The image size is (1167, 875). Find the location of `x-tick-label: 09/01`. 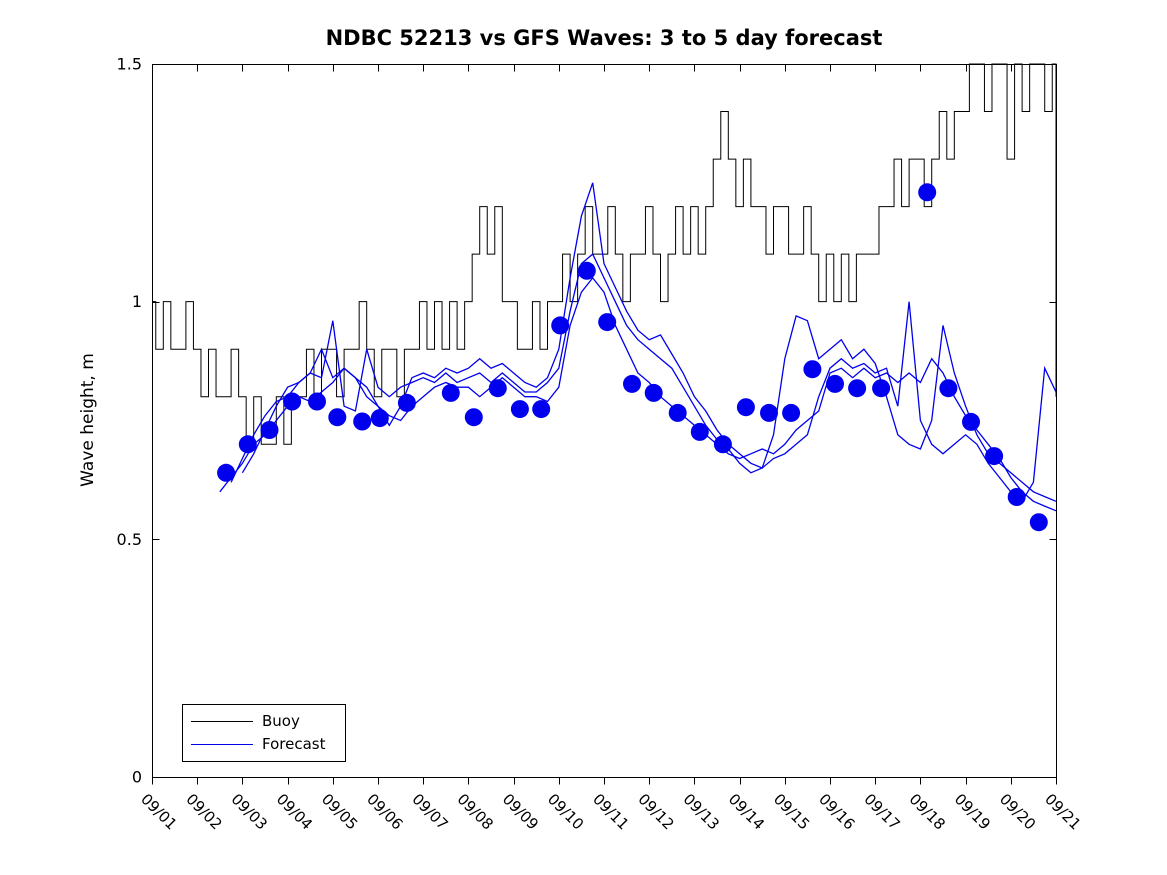

x-tick-label: 09/01 is located at coordinates (158, 811).